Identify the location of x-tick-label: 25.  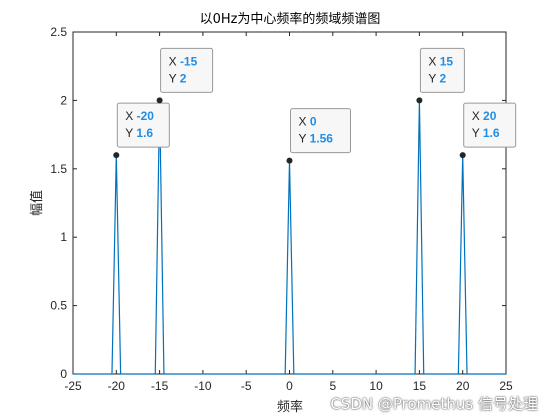
(506, 386).